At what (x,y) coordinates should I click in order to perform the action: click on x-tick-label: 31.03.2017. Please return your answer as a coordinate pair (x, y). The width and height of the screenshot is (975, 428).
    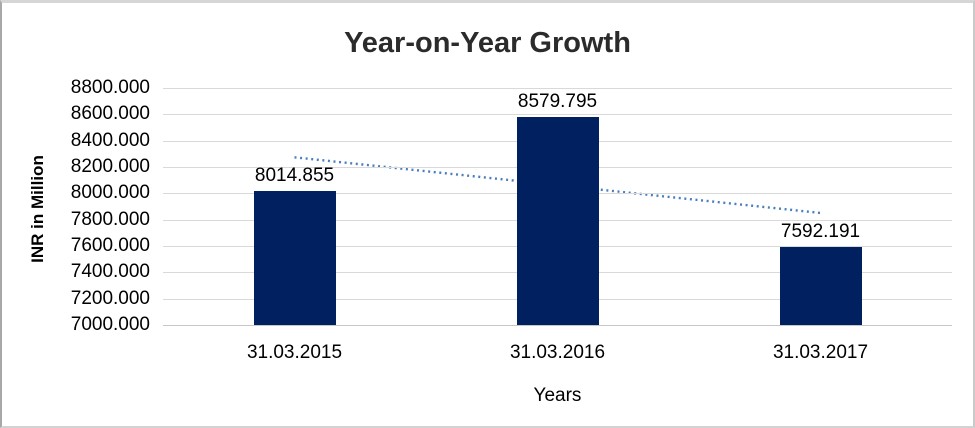
    Looking at the image, I should click on (820, 352).